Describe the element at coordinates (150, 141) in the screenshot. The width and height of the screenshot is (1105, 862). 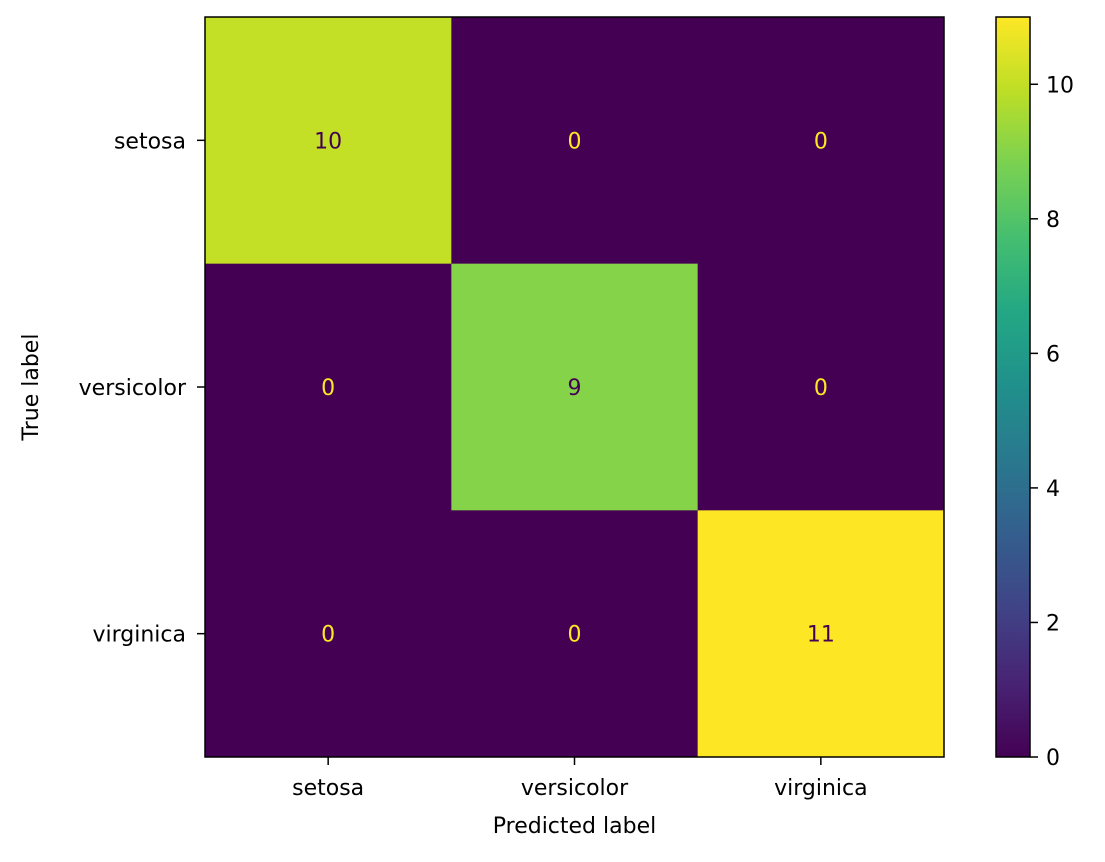
I see `y-tick-label-setosa: setosa` at that location.